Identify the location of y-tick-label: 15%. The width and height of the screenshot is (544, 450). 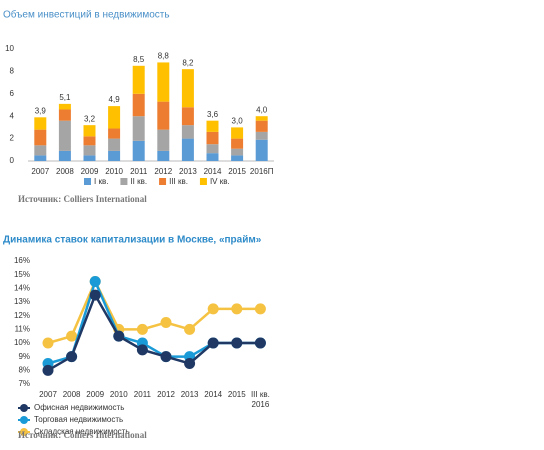
(22, 274).